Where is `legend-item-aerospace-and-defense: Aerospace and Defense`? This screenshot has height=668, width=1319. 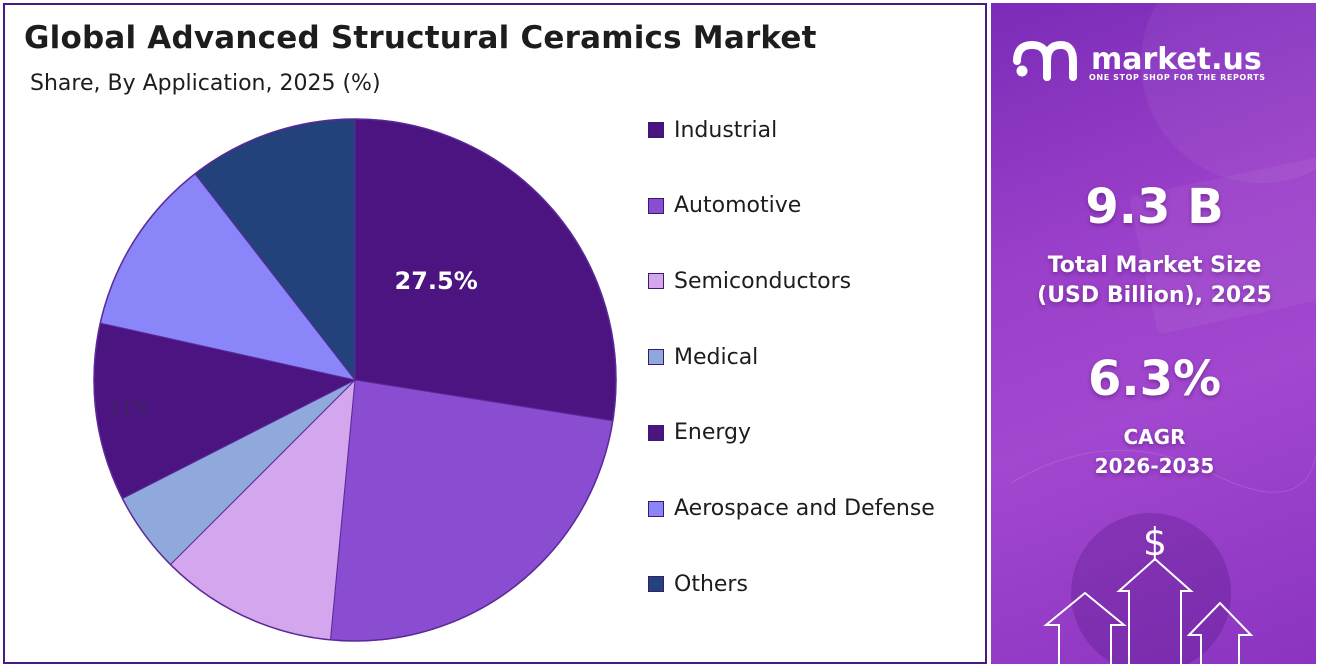 legend-item-aerospace-and-defense: Aerospace and Defense is located at coordinates (791, 509).